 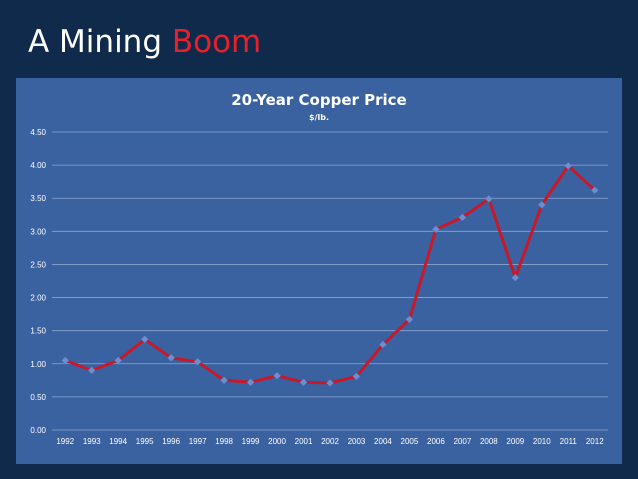 I want to click on x-tick-label: 2012, so click(x=595, y=441).